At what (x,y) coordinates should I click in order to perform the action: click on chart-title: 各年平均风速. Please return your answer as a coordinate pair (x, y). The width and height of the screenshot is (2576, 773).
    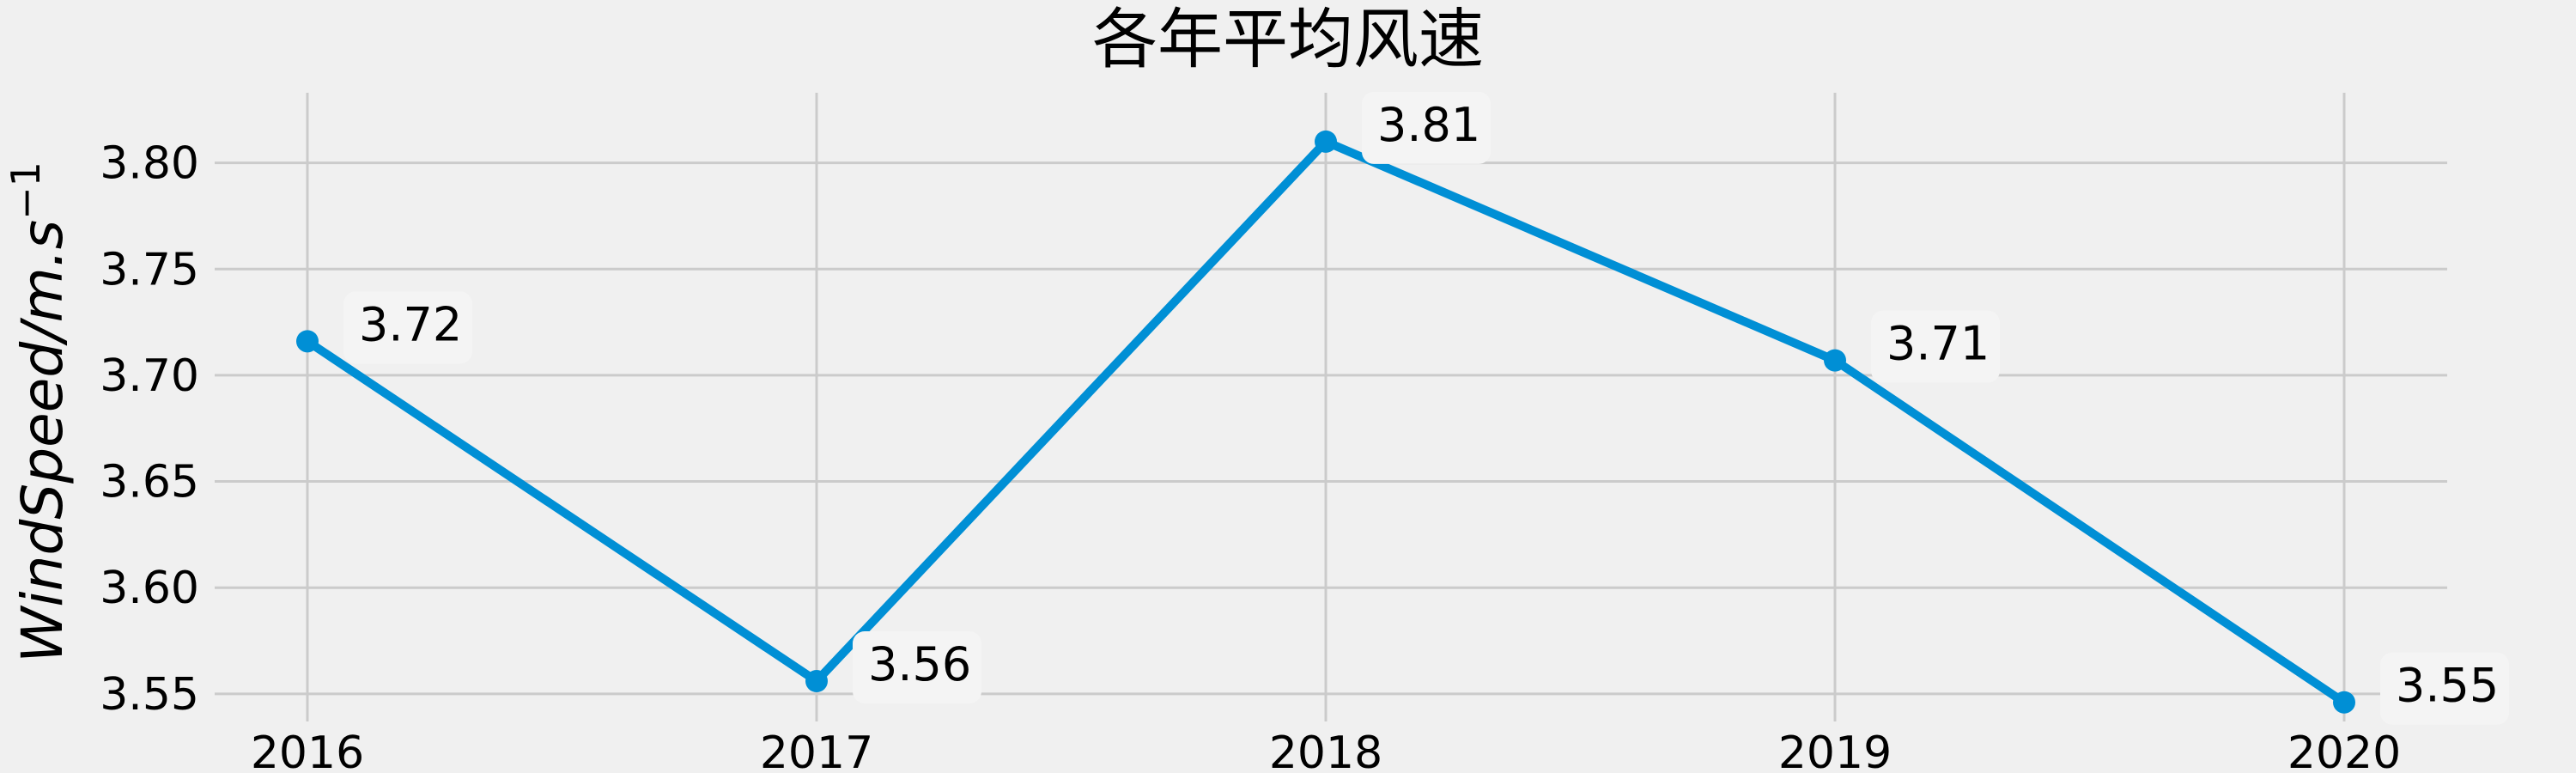
    Looking at the image, I should click on (1288, 39).